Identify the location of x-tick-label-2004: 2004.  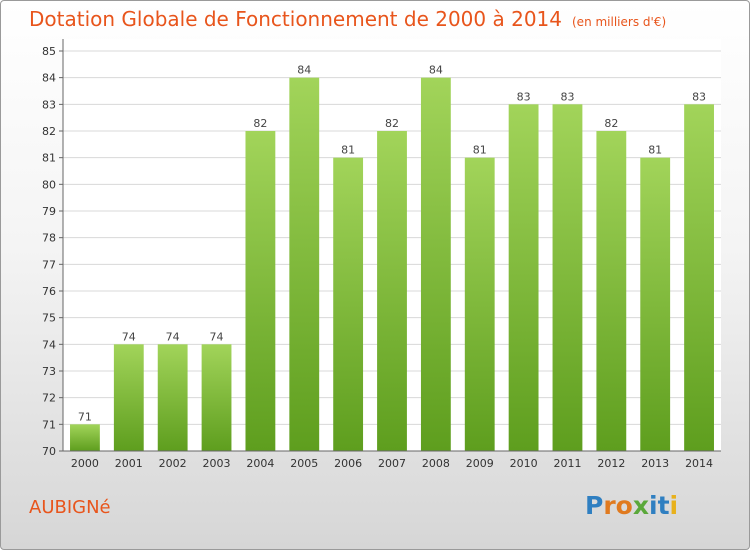
(260, 463).